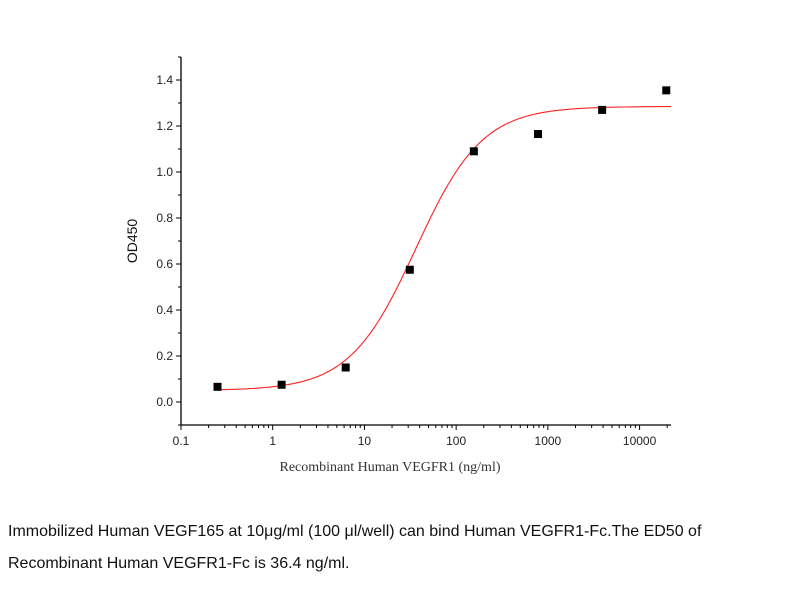  What do you see at coordinates (164, 264) in the screenshot?
I see `y-tick-label: 0.6` at bounding box center [164, 264].